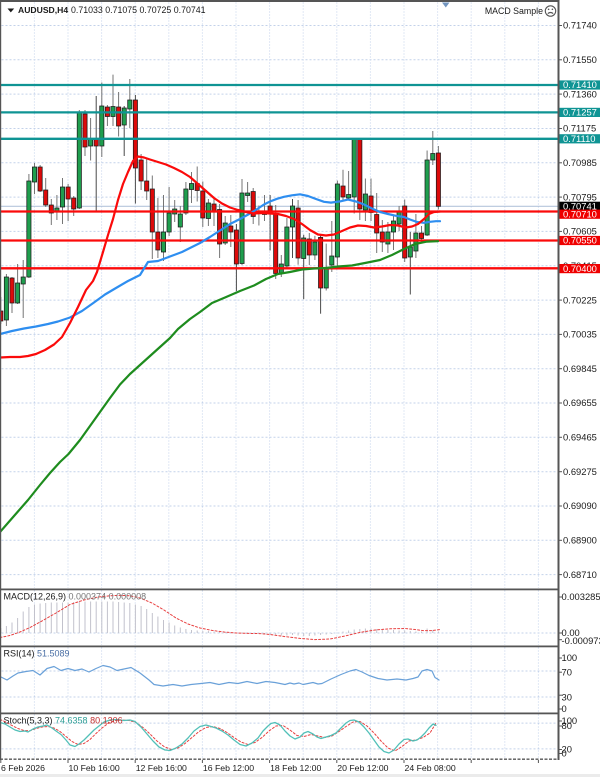 The image size is (600, 782). I want to click on svg-text: 0.70550, so click(580, 240).